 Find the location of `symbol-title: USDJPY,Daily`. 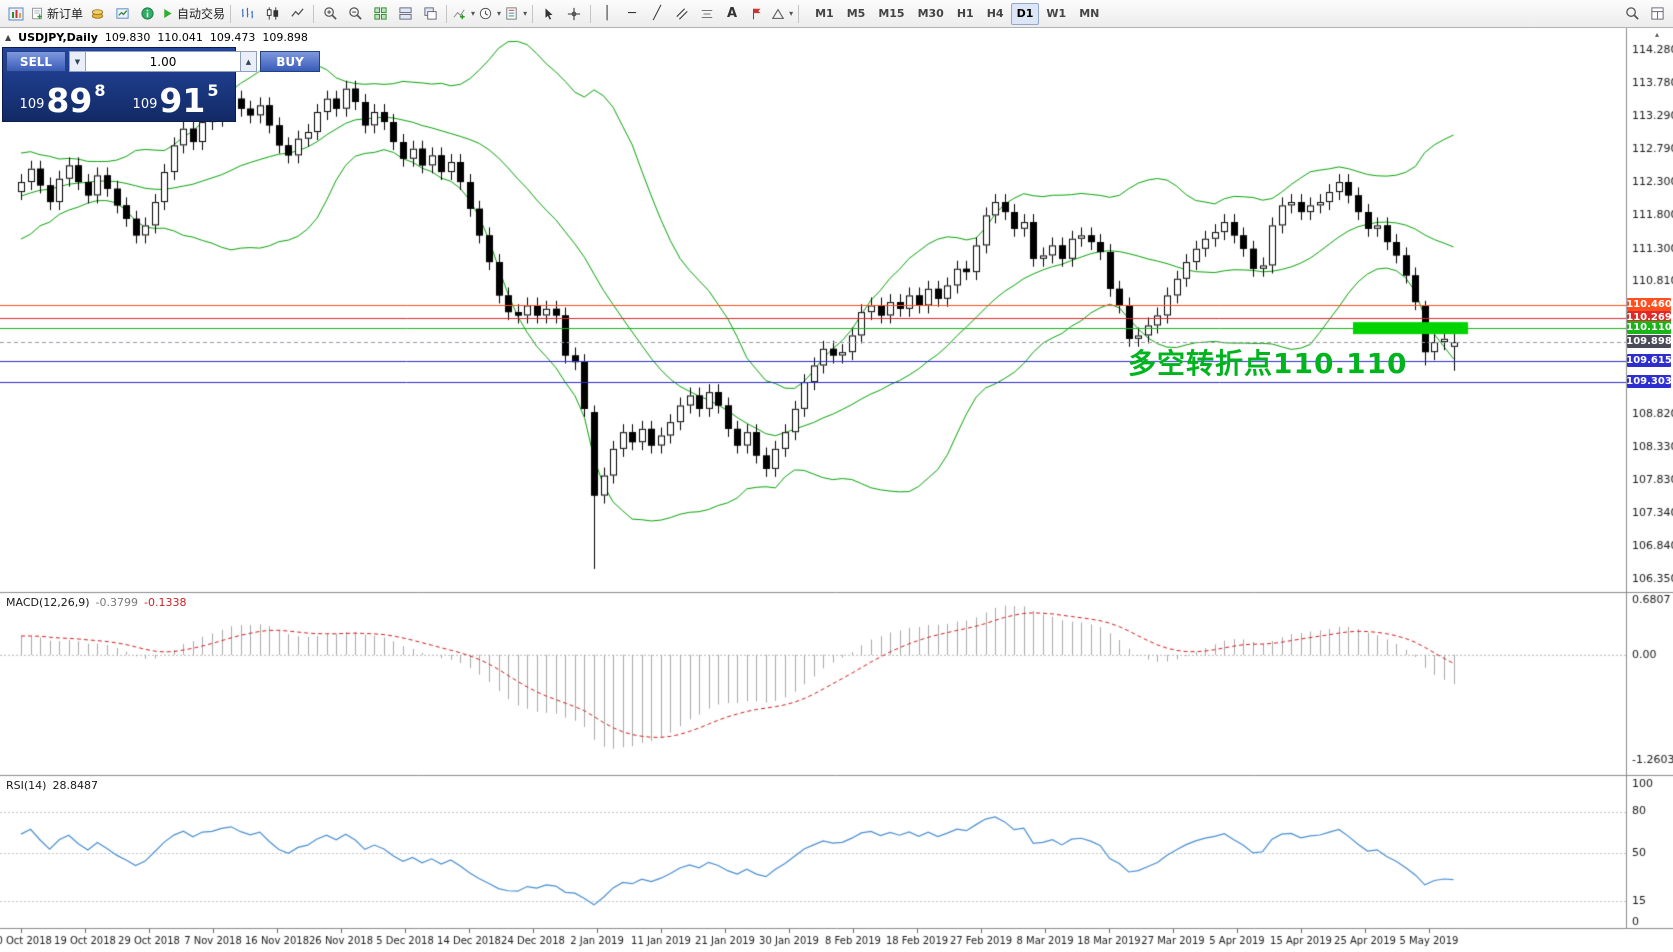

symbol-title: USDJPY,Daily is located at coordinates (58, 37).